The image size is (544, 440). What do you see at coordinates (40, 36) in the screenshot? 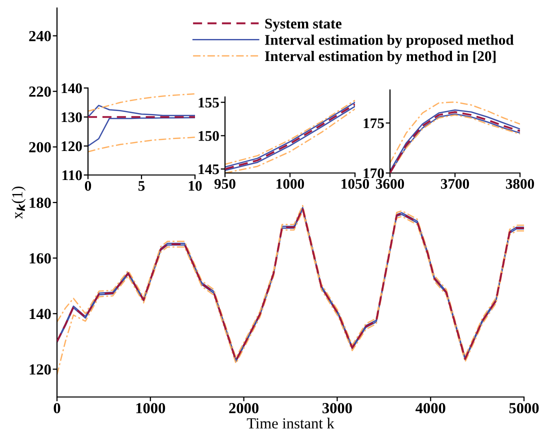
I see `y-tick-label: 240` at bounding box center [40, 36].